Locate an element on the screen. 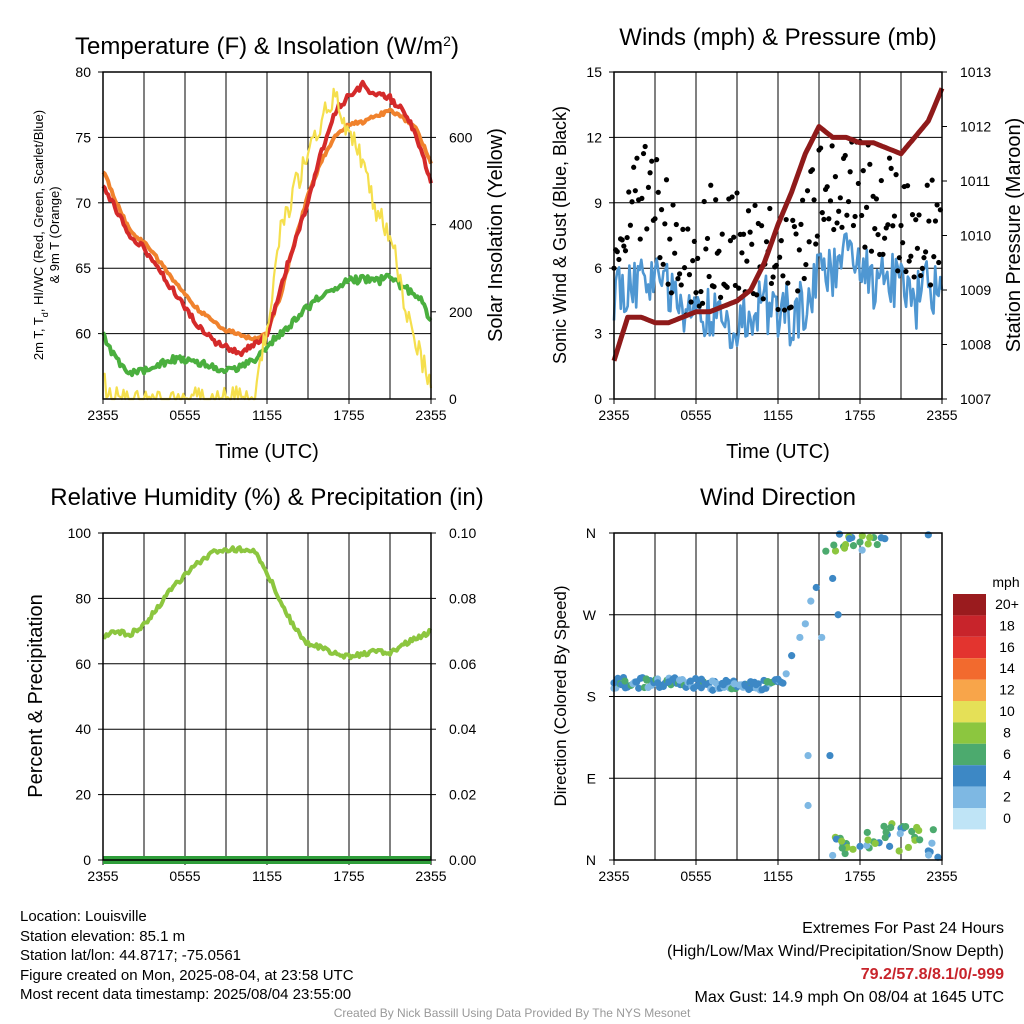 This screenshot has height=1024, width=1024. temperature-y2-tick-label: 200 is located at coordinates (461, 312).